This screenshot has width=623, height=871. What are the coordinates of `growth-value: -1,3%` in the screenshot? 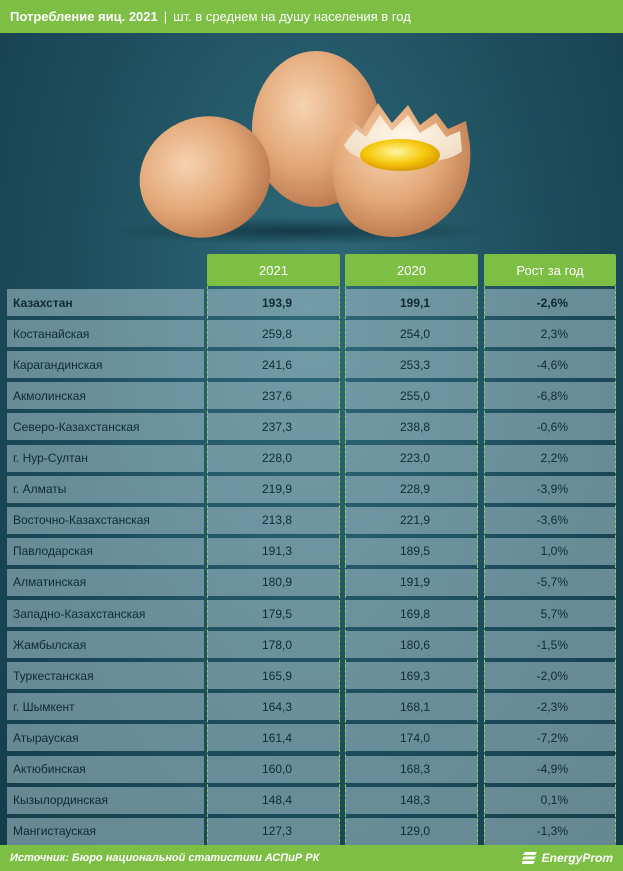 It's located at (550, 831).